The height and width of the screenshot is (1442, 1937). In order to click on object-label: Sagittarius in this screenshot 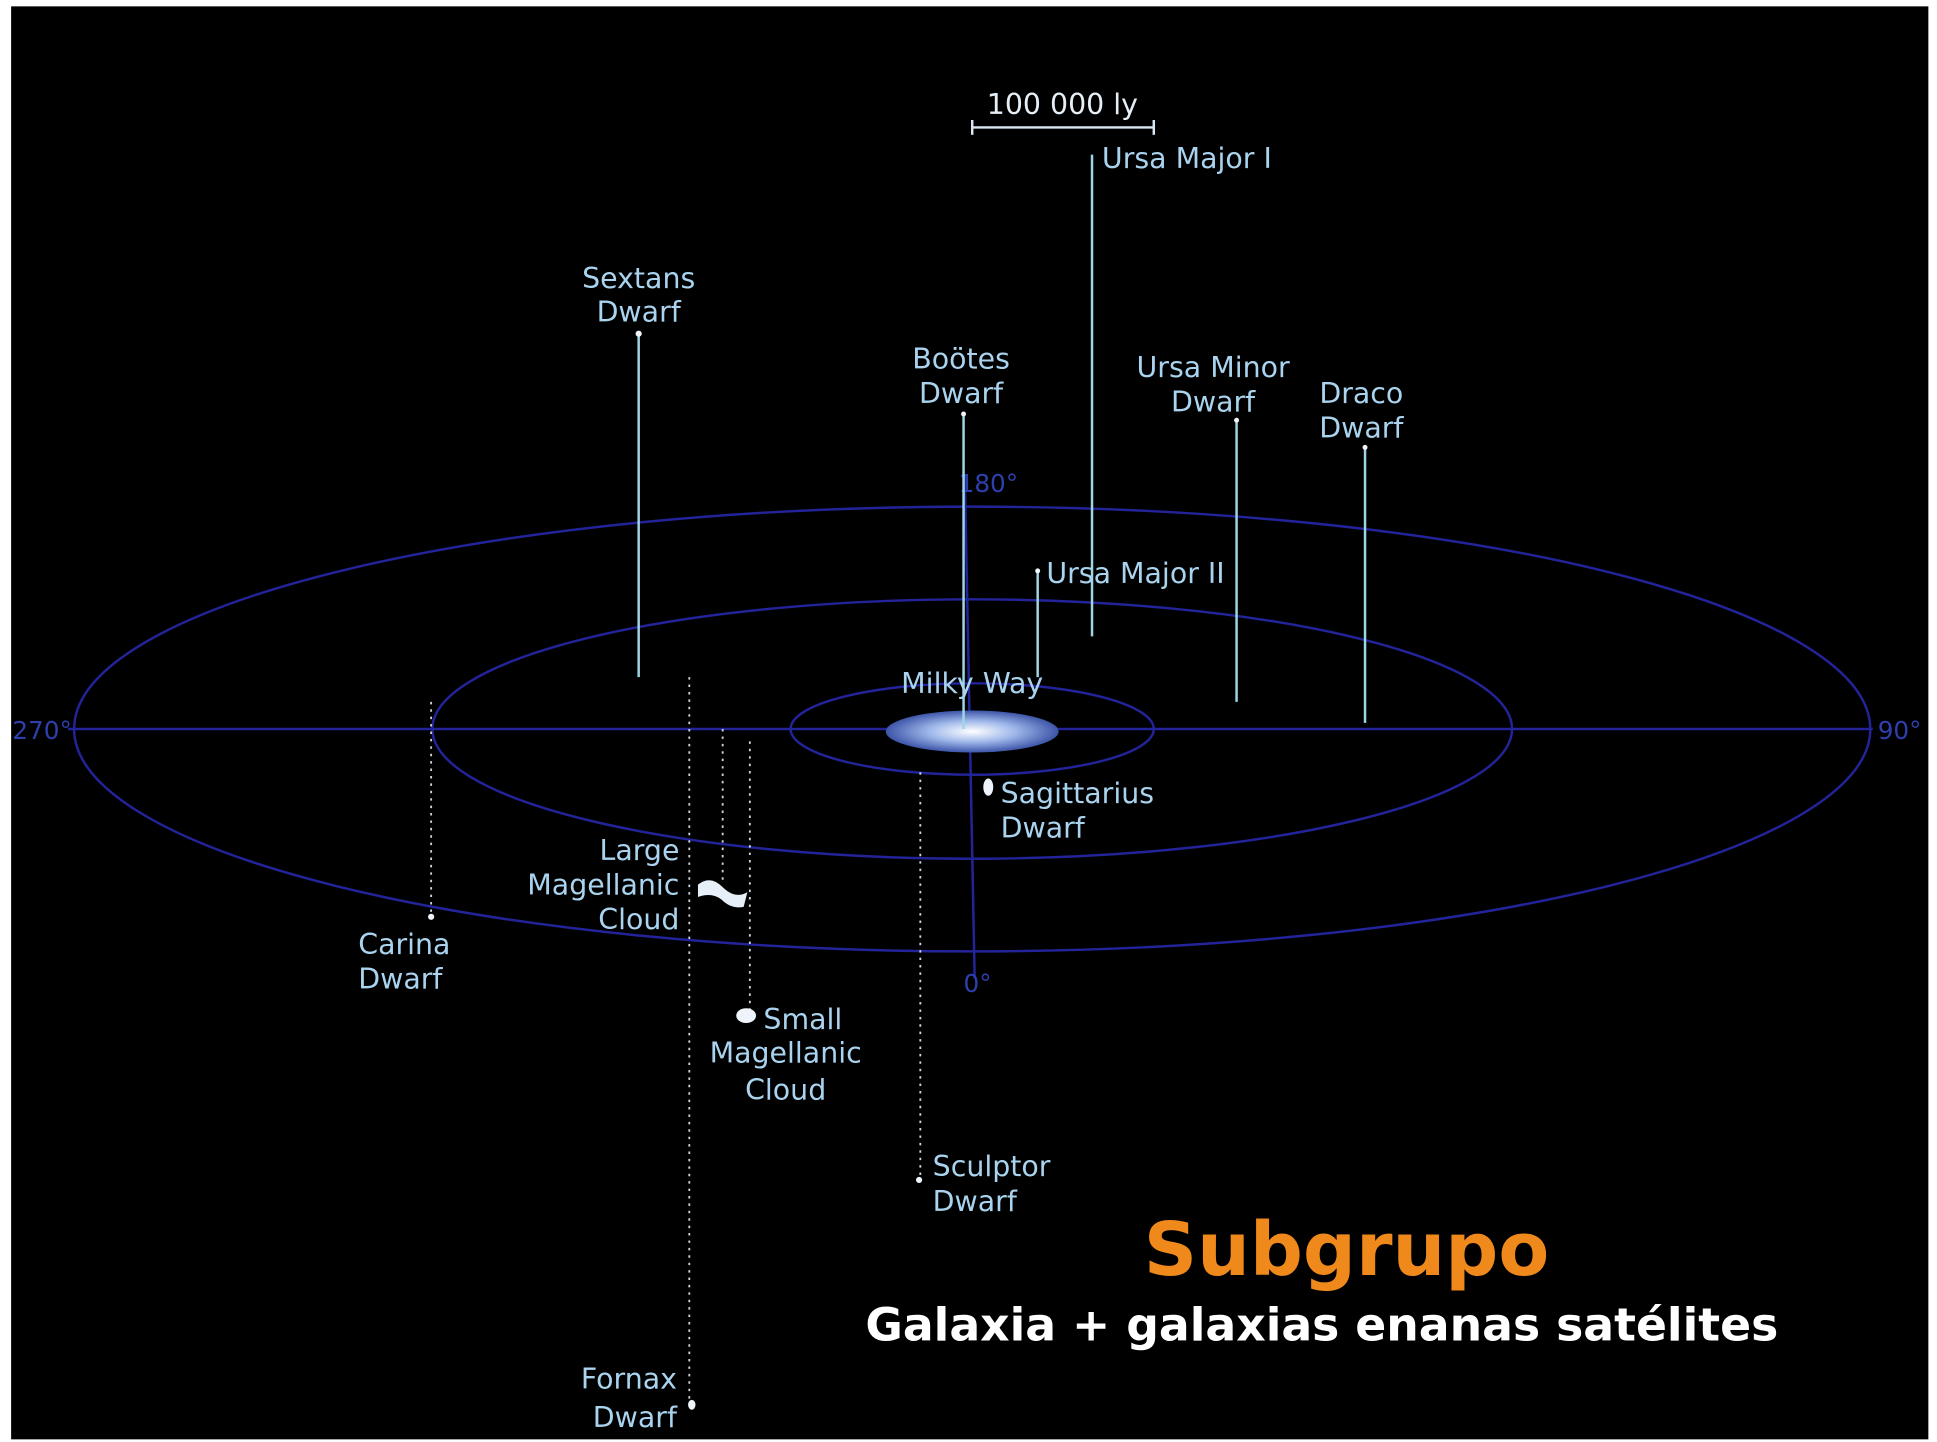, I will do `click(1077, 793)`.